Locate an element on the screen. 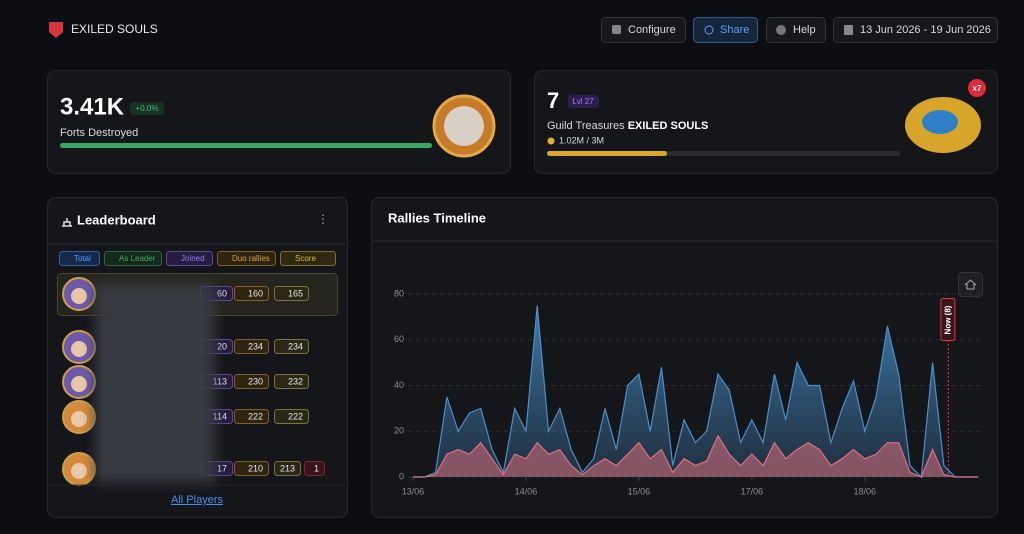 The height and width of the screenshot is (534, 1024). progress-text: 1.02M / 3M is located at coordinates (581, 140).